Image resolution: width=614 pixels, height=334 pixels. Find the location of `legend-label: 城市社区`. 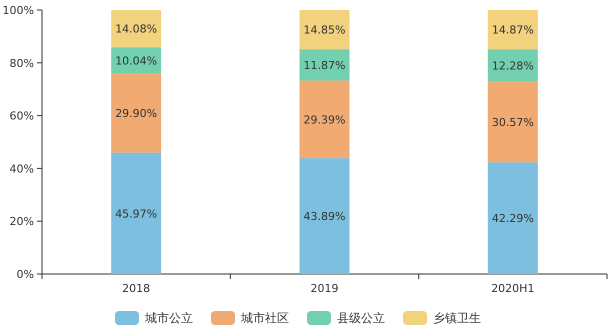

legend-label: 城市社区 is located at coordinates (264, 318).